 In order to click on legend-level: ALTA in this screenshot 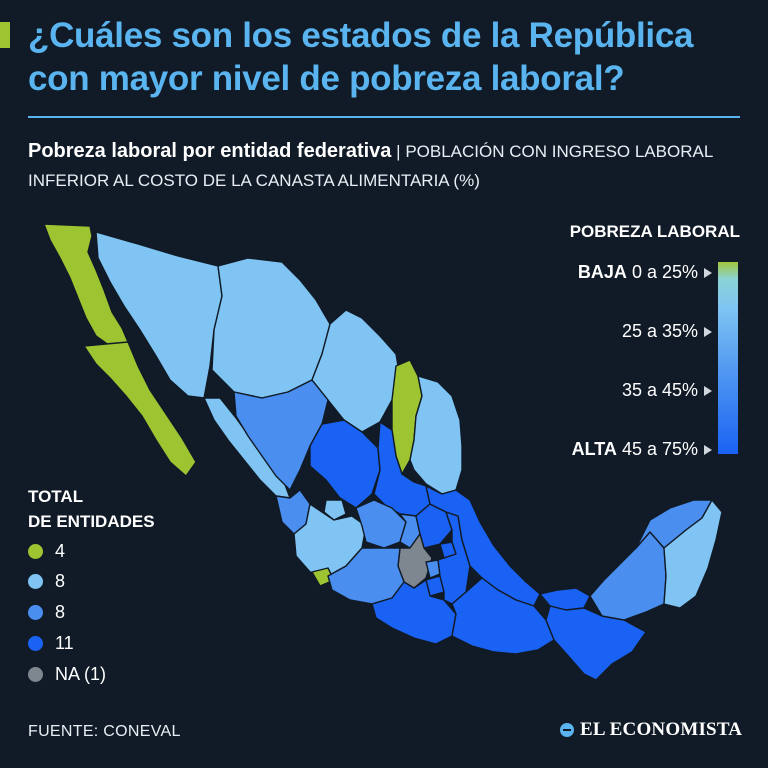, I will do `click(594, 449)`.